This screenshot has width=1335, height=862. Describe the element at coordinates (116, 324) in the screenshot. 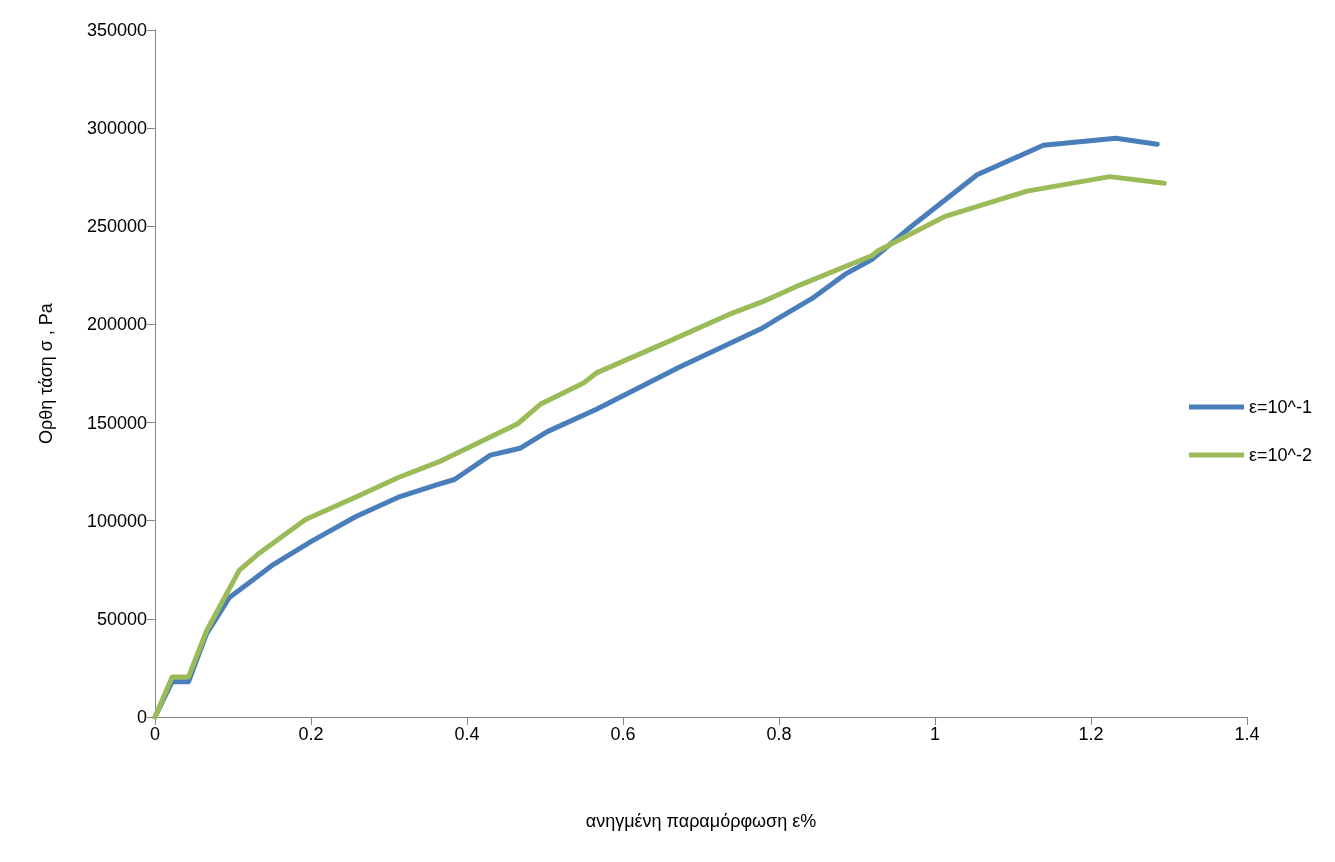

I see `y-tick-label: 200000` at that location.